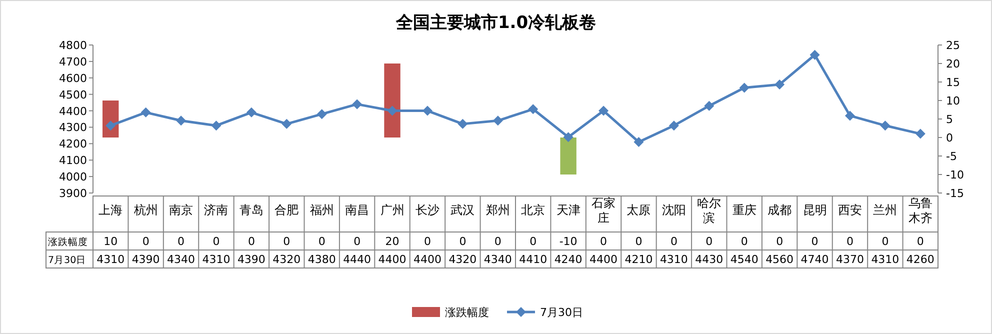 This screenshot has height=334, width=992. I want to click on text: 涨跌幅度, so click(68, 242).